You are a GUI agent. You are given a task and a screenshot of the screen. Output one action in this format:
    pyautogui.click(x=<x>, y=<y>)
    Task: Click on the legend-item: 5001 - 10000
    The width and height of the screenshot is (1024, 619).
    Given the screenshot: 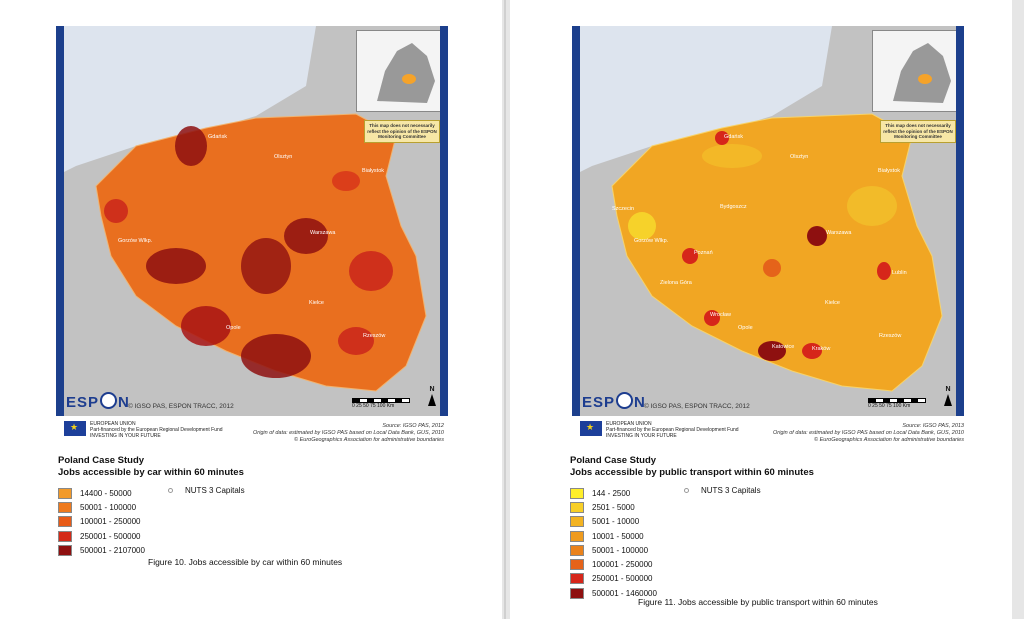 What is the action you would take?
    pyautogui.click(x=613, y=522)
    